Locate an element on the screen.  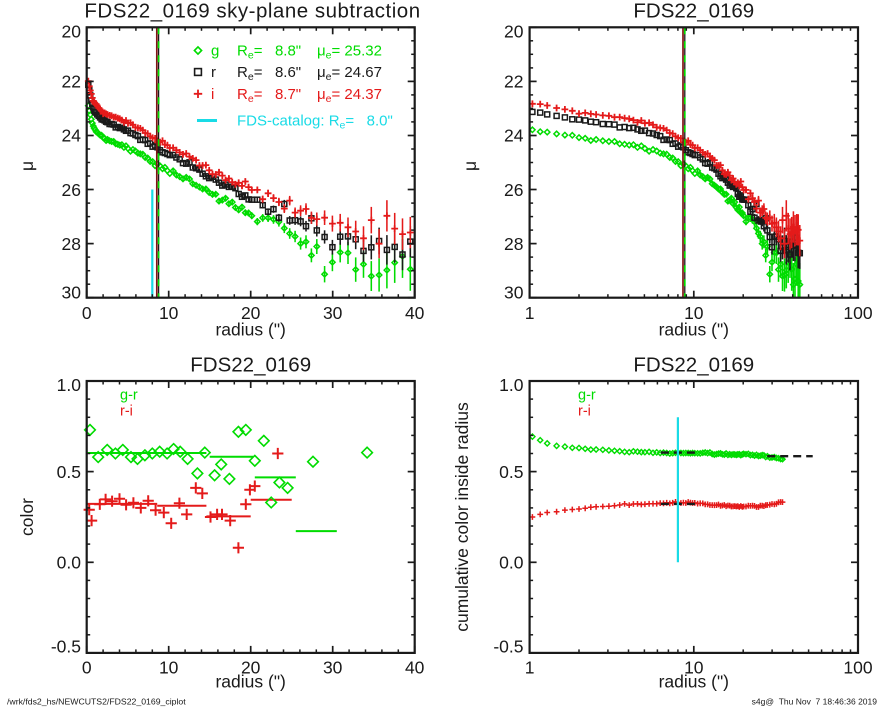
svg-text: Re= 8.6" is located at coordinates (269, 73).